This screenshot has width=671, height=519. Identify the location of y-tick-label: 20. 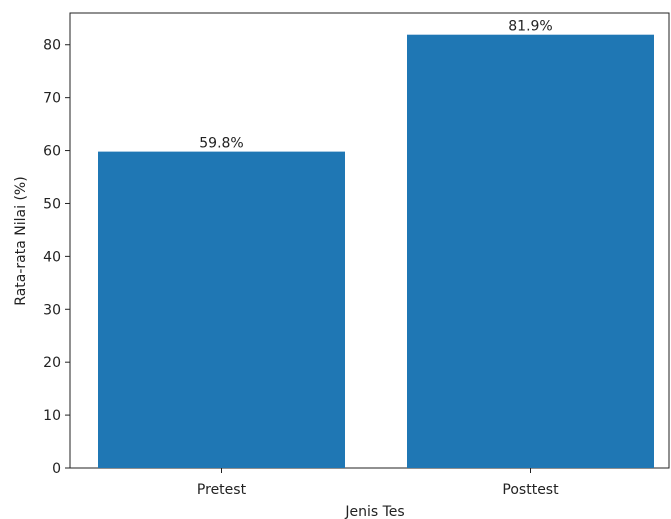
(52, 363).